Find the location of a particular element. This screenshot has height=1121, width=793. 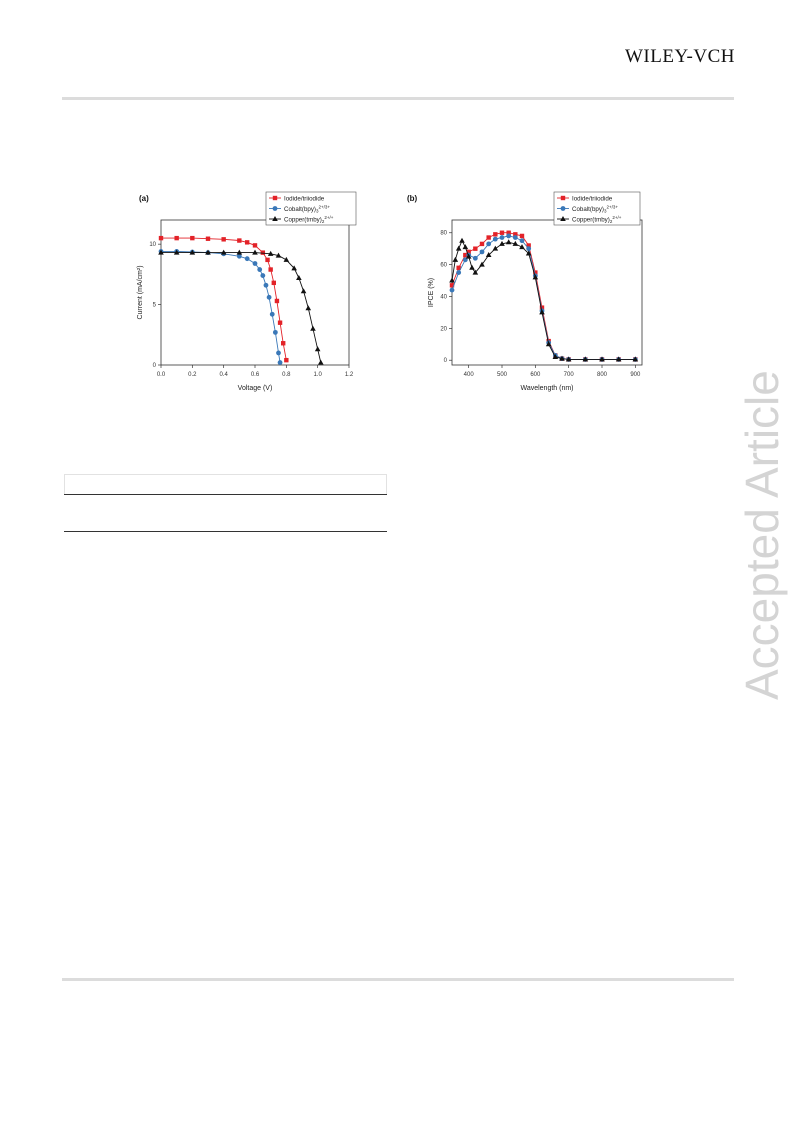

header-divider is located at coordinates (398, 98).